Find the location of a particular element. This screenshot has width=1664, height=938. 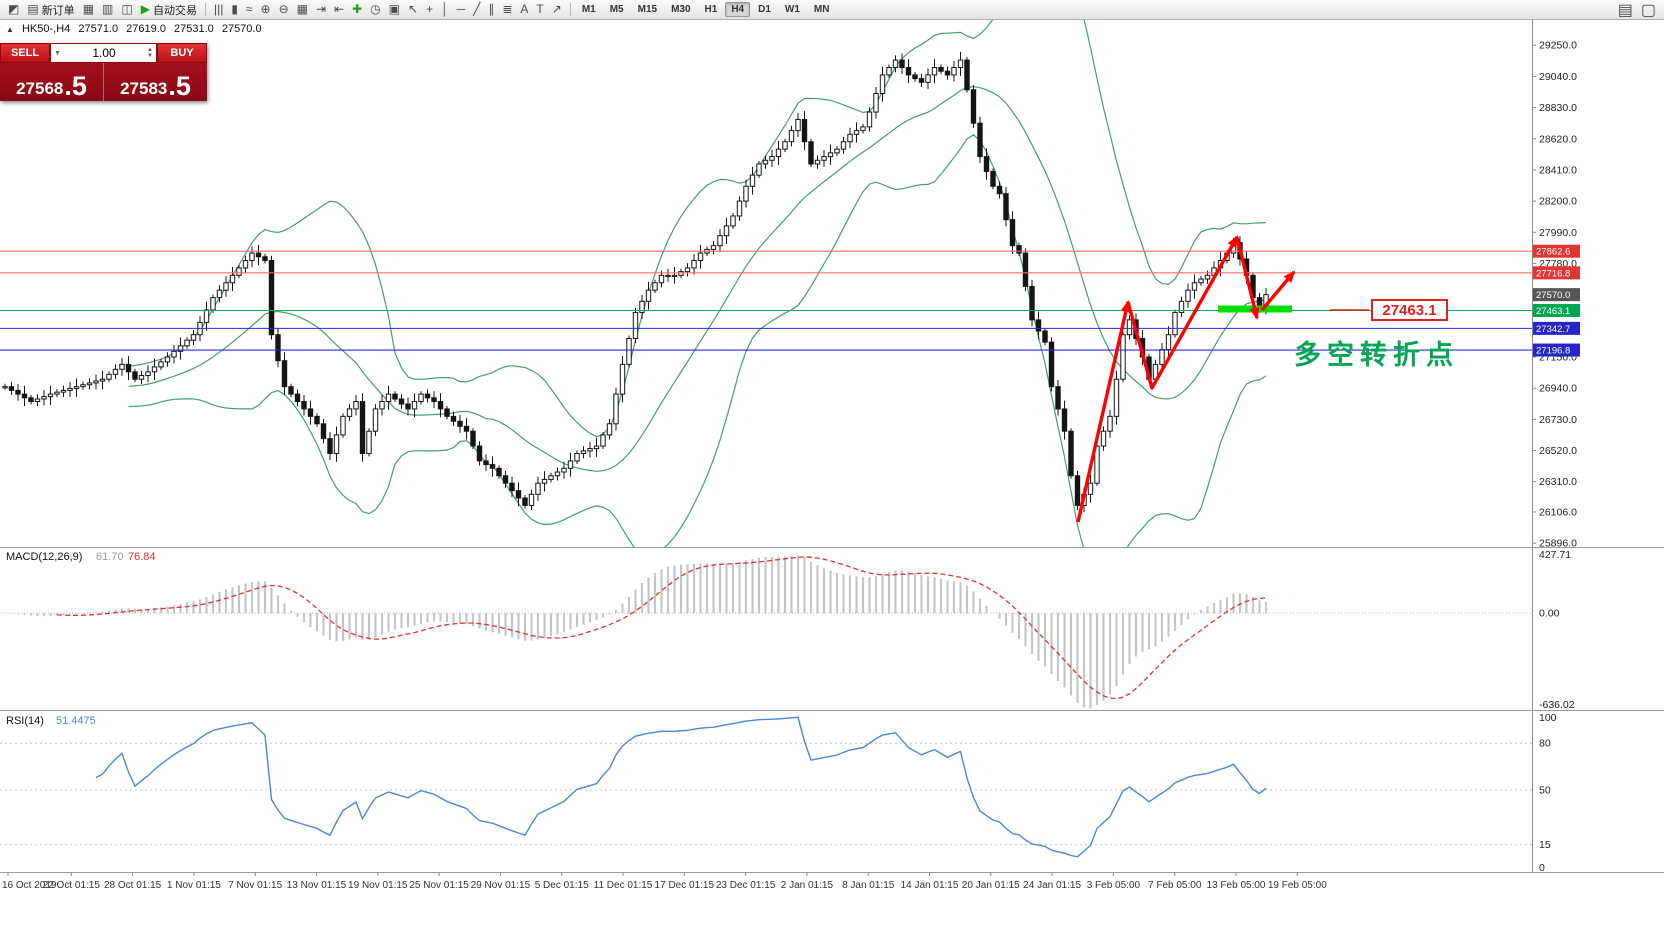

chart-shift-icon: ⇤ is located at coordinates (339, 9).